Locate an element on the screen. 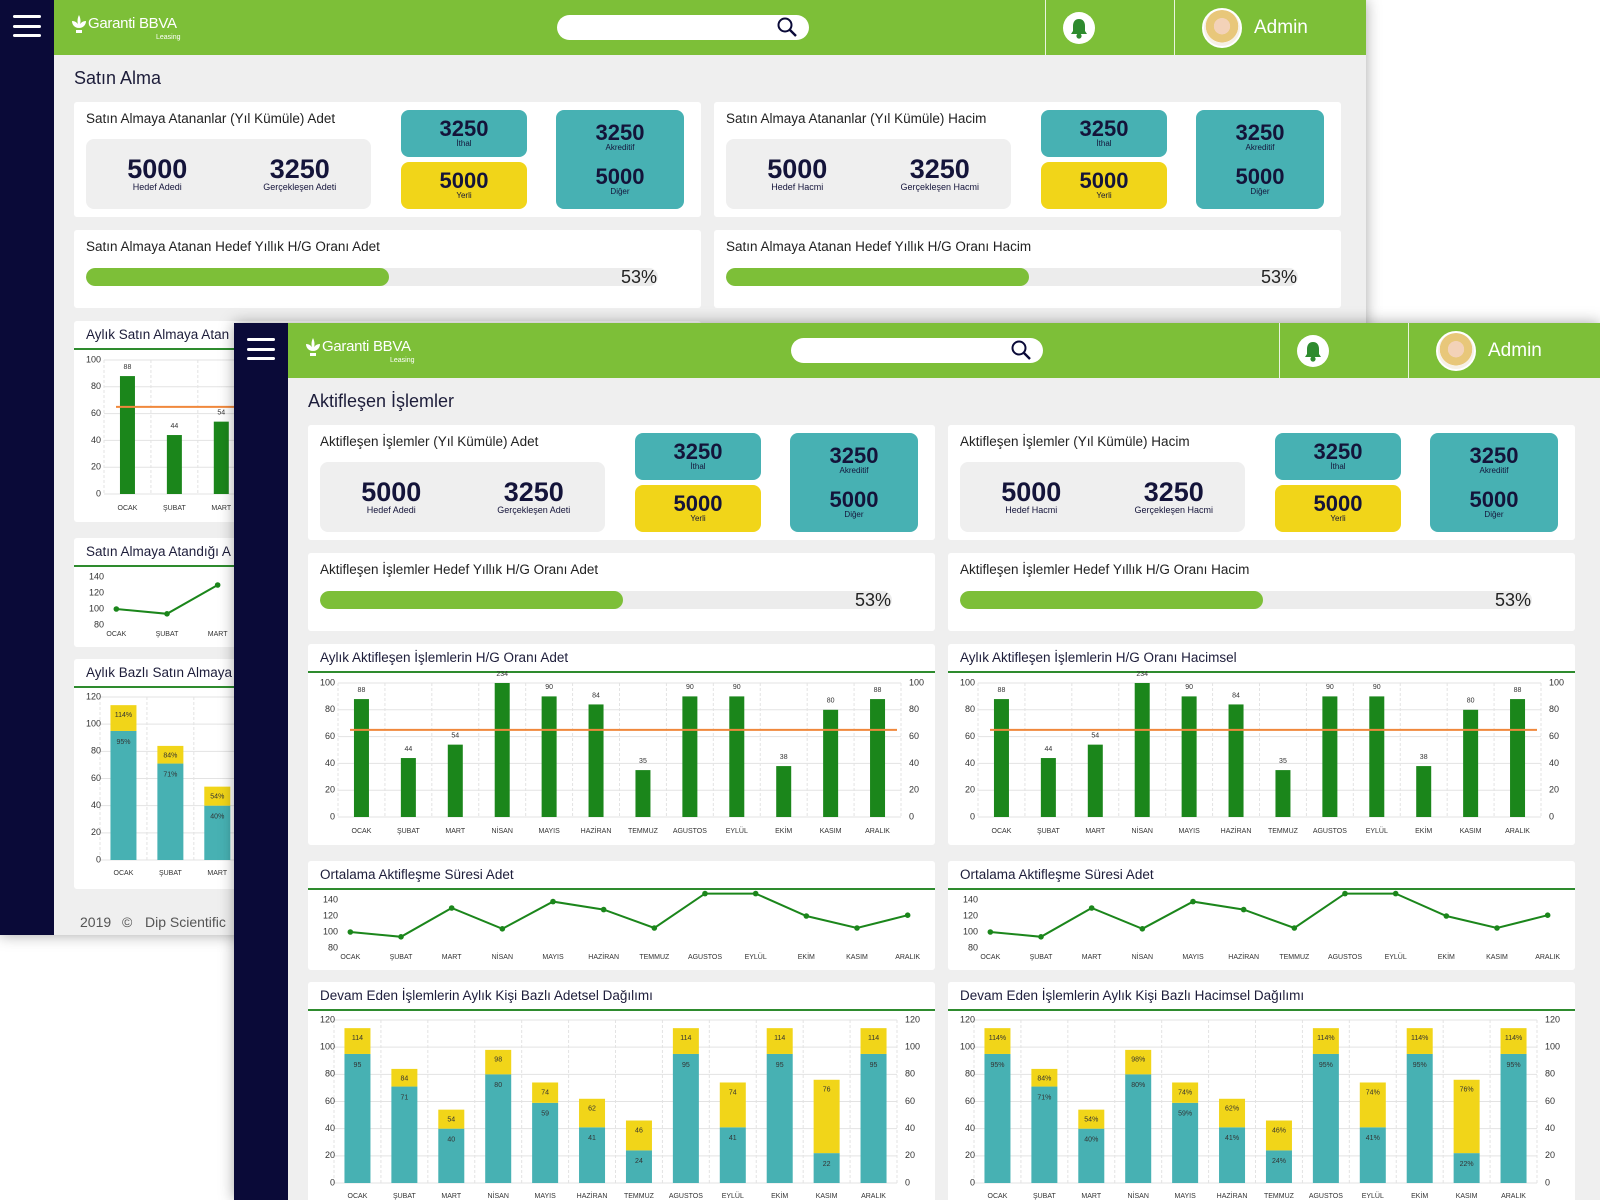 This screenshot has width=1600, height=1200. x-tick-label: TEMMUZ is located at coordinates (1283, 831).